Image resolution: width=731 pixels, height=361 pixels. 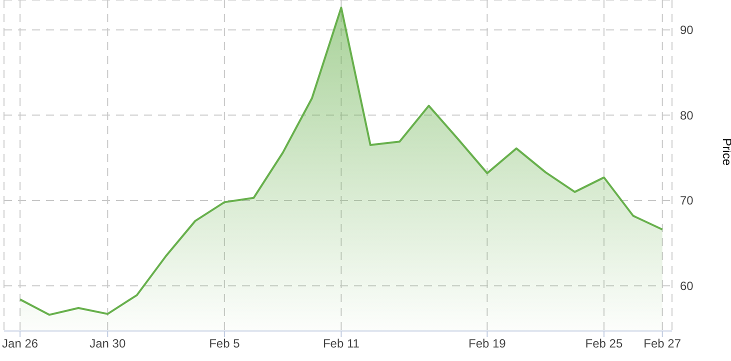 I want to click on y-axis-title: Price, so click(x=725, y=152).